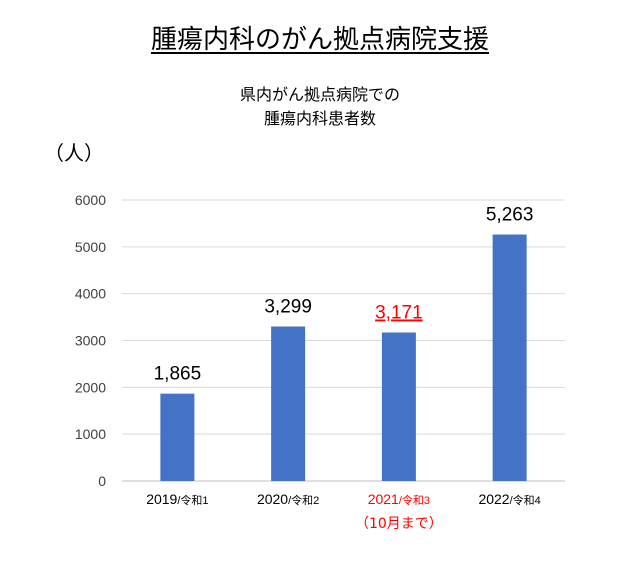 The width and height of the screenshot is (640, 575). What do you see at coordinates (90, 387) in the screenshot?
I see `y-tick-label: 2000` at bounding box center [90, 387].